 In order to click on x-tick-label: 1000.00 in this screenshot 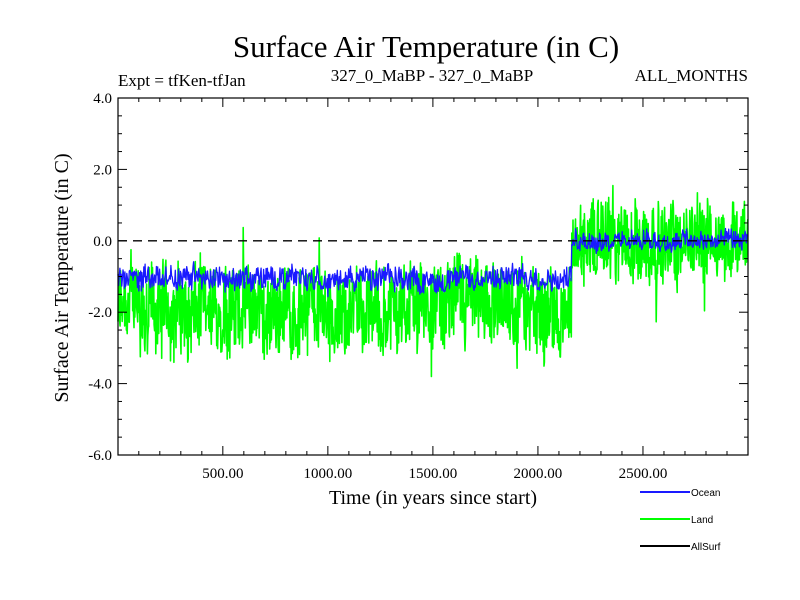, I will do `click(327, 474)`.